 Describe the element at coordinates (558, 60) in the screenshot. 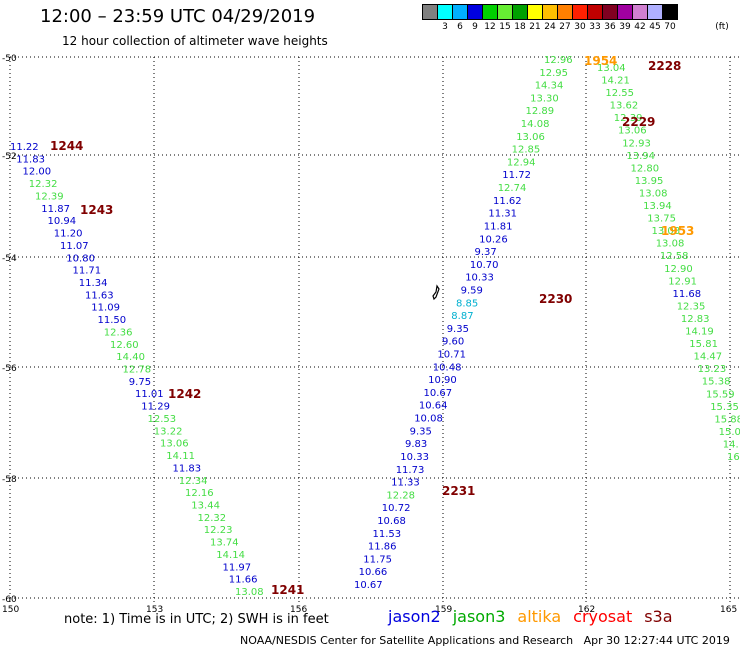

I see `swh-value: 12.96` at that location.